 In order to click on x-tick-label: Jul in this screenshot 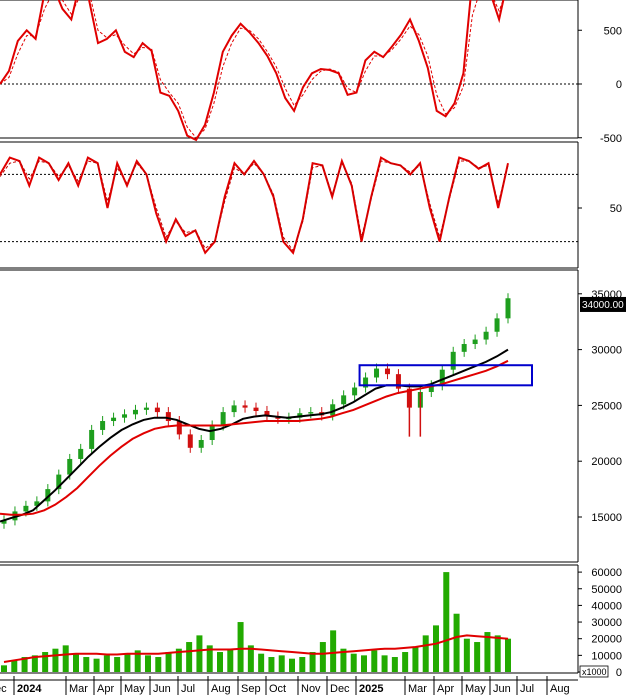, I will do `click(188, 689)`.